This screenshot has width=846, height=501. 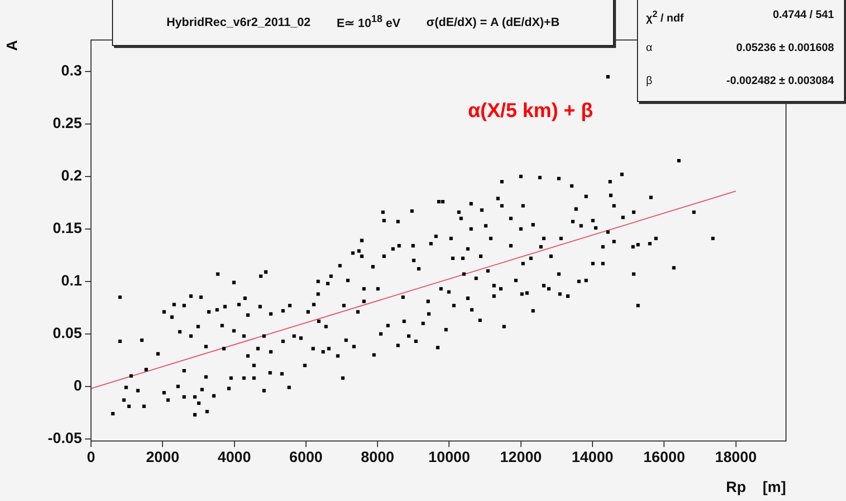 I want to click on y-tick-label: 0, so click(x=78, y=386).